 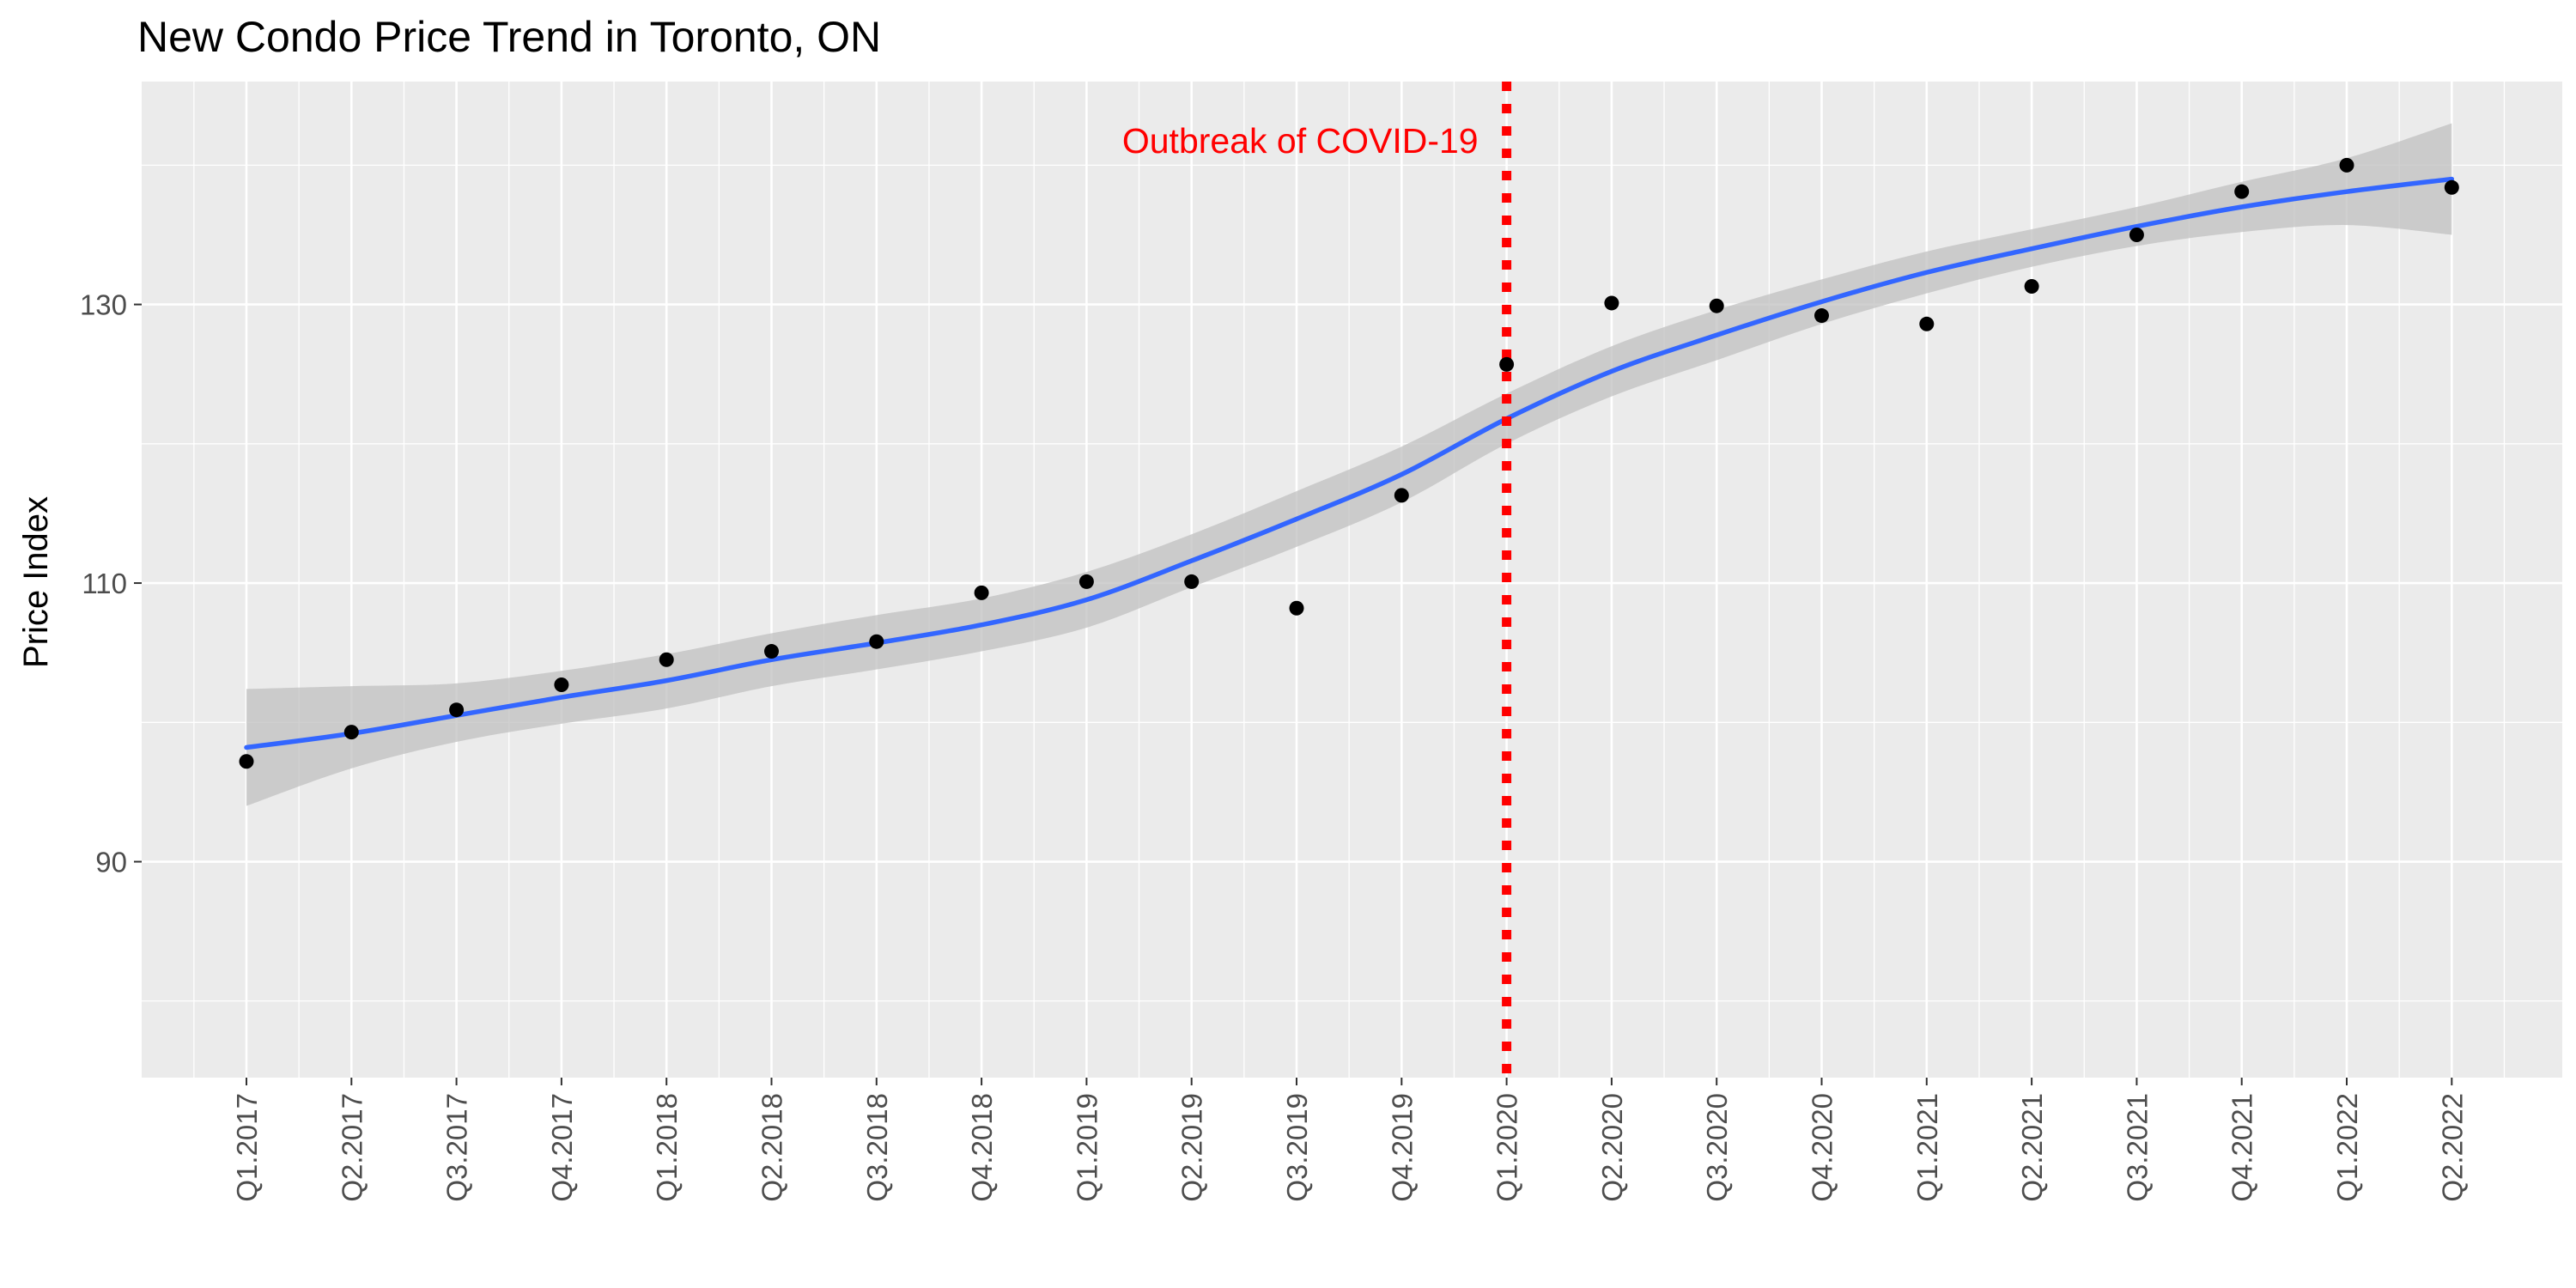 What do you see at coordinates (509, 37) in the screenshot?
I see `chart-title: New Condo Price Trend in Toronto, ON` at bounding box center [509, 37].